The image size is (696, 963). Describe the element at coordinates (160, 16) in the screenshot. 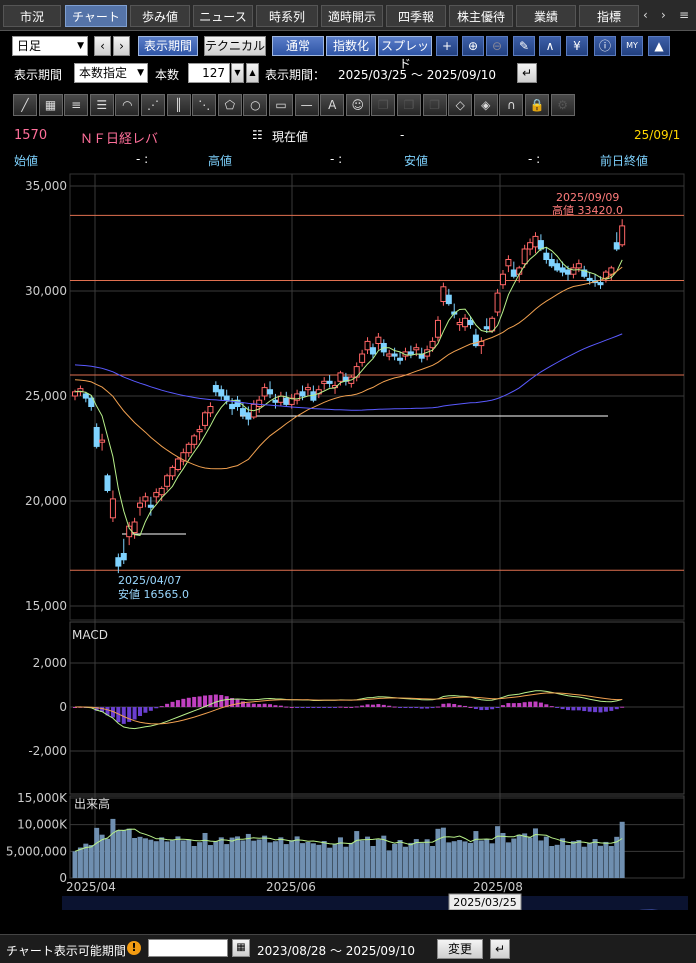

I see `tab-tick: 歩み値` at that location.